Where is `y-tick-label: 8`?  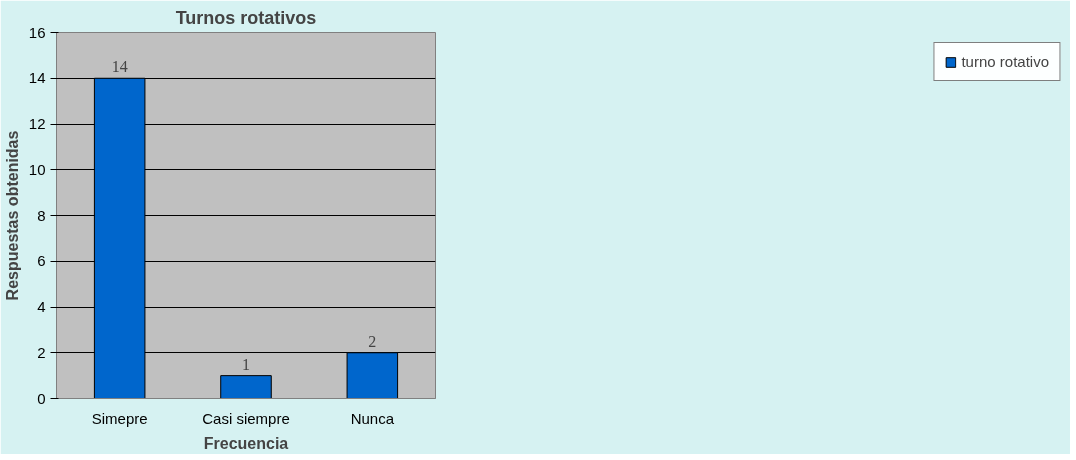
y-tick-label: 8 is located at coordinates (41, 215).